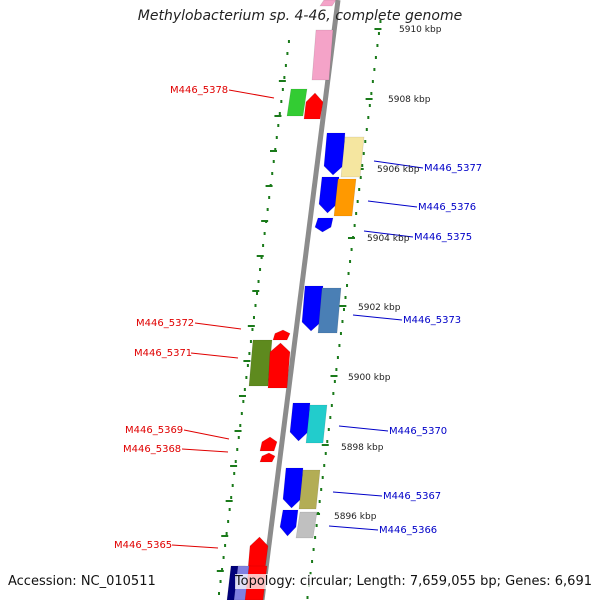 This screenshot has width=600, height=600. Describe the element at coordinates (388, 239) in the screenshot. I see `scale-label: 5904 kbp` at that location.